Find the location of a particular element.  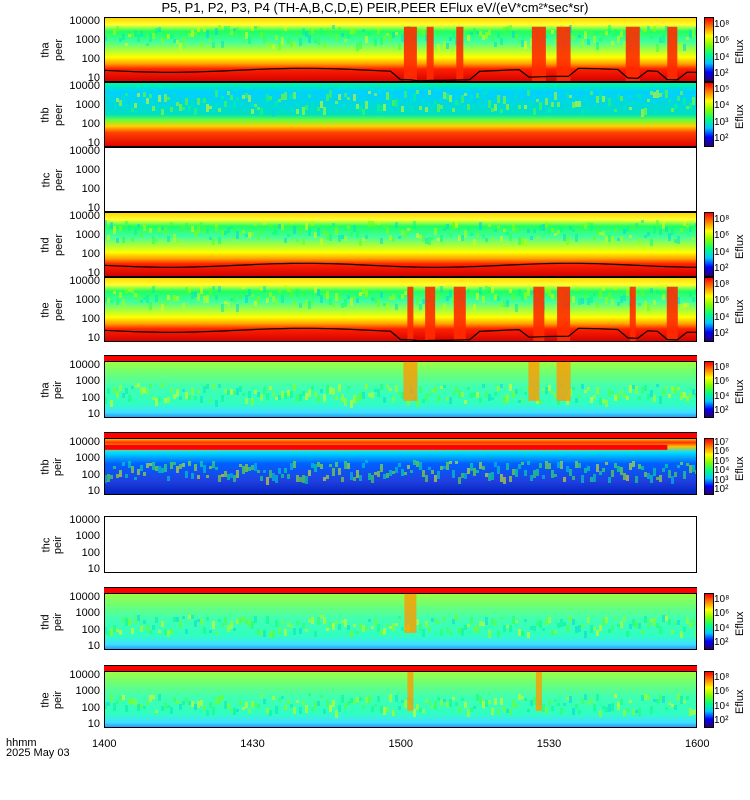

spectrogram-thb-peer is located at coordinates (400, 114).